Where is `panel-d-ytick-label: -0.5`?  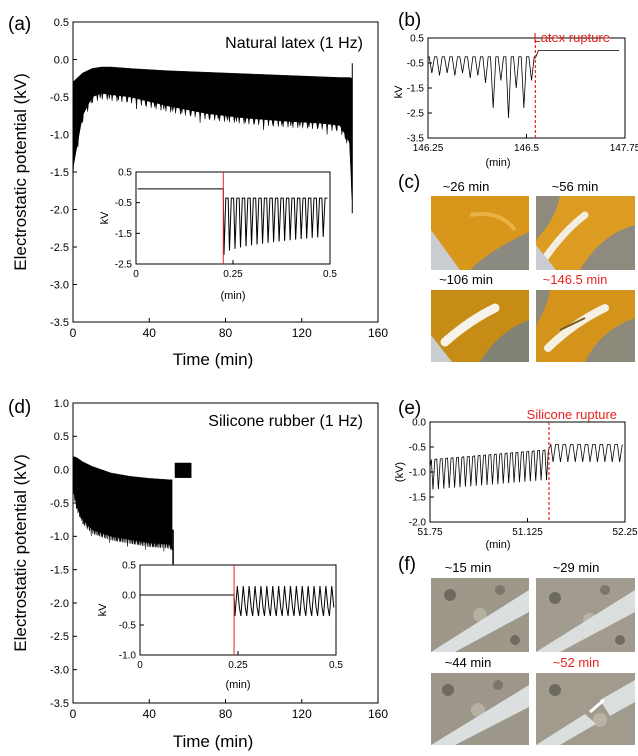
panel-d-ytick-label: -0.5 is located at coordinates (59, 504).